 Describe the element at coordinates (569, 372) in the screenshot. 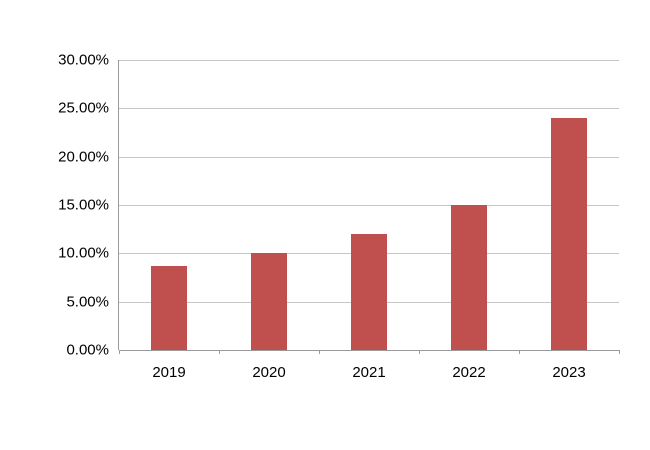

I see `x-axis-tick-label: 2023` at that location.